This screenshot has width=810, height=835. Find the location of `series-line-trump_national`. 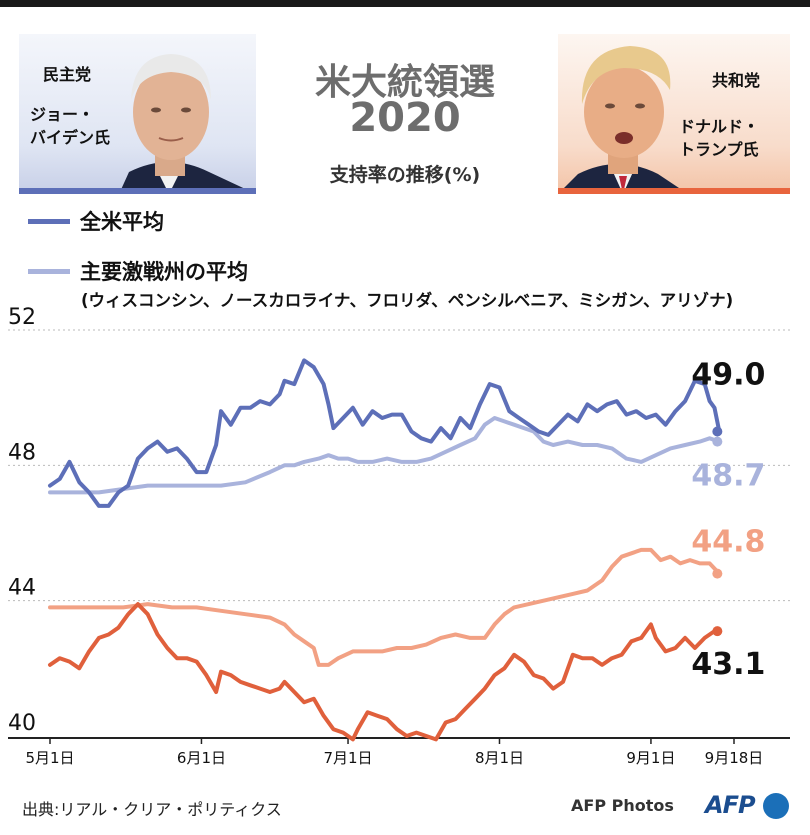

series-line-trump_national is located at coordinates (385, 672).